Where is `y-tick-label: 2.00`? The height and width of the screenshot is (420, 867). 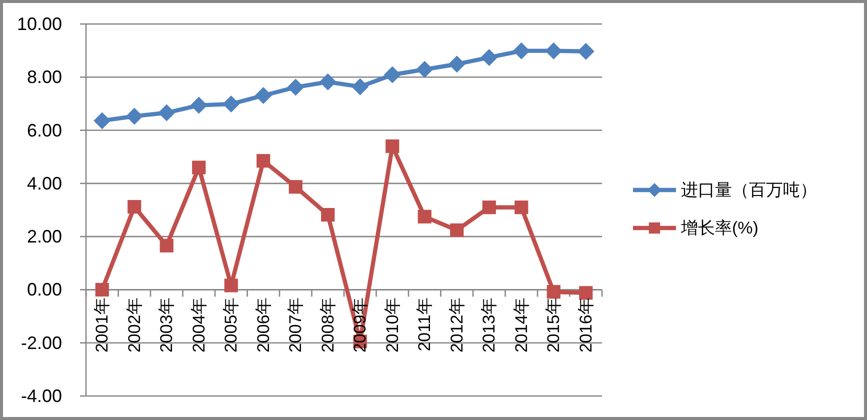 y-tick-label: 2.00 is located at coordinates (44, 236).